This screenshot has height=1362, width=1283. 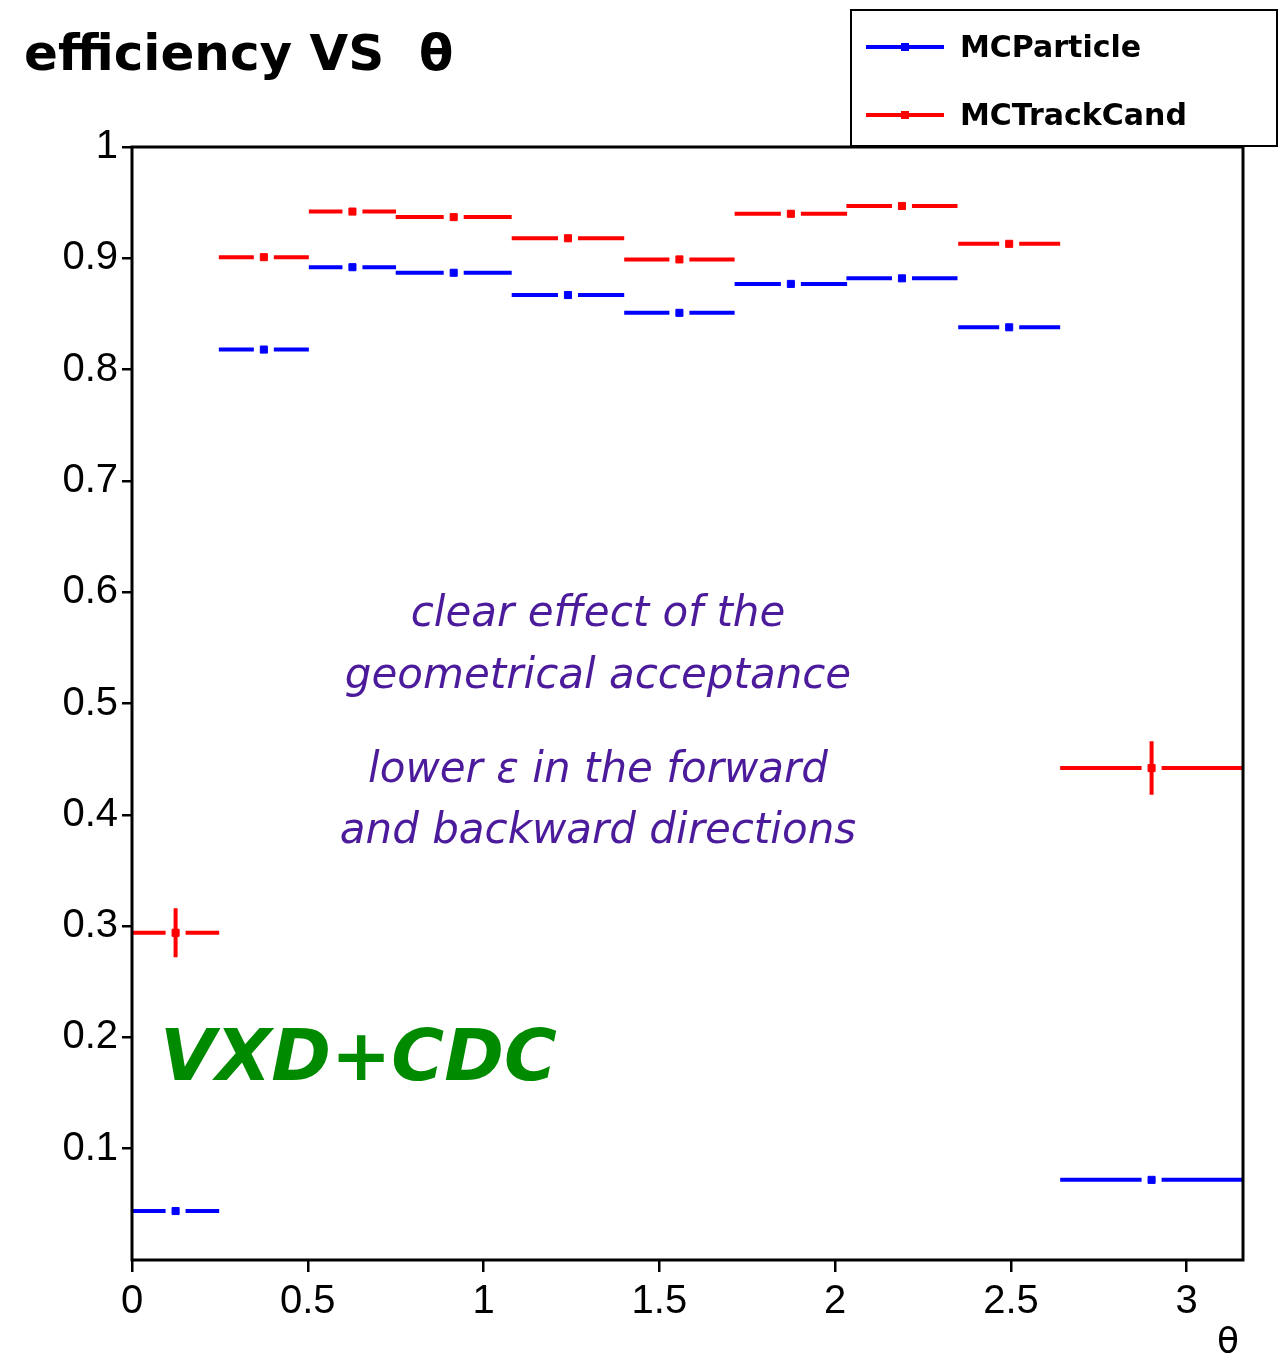 What do you see at coordinates (90, 589) in the screenshot?
I see `y-tick-label: 0.6` at bounding box center [90, 589].